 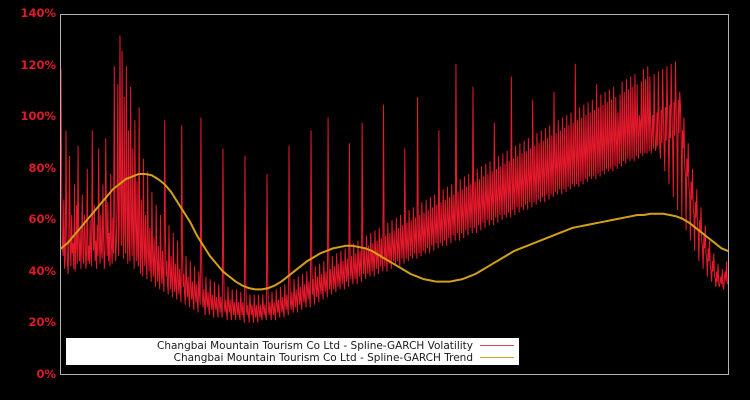 I want to click on y-axis-tick-labels: 0% 20% 40% 60% 80% 100% 120% 140%, so click(x=28, y=200).